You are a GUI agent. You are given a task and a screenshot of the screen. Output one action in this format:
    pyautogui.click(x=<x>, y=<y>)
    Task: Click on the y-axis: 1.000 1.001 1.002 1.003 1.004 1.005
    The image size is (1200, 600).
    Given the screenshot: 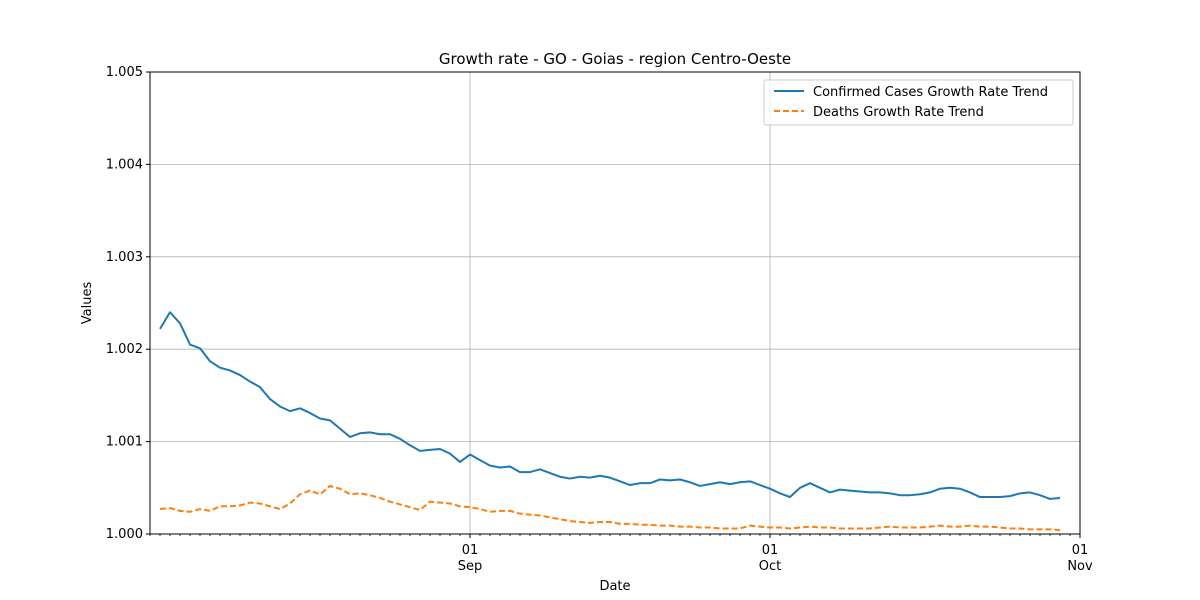 What is the action you would take?
    pyautogui.click(x=128, y=303)
    